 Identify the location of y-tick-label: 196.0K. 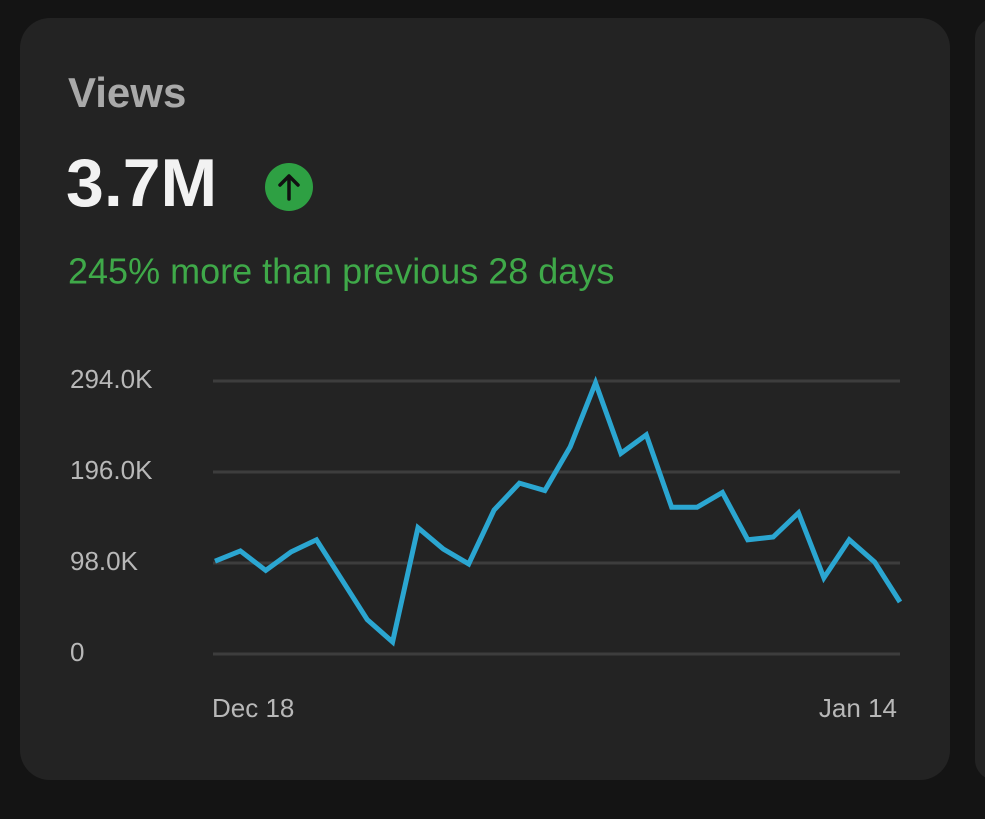
(111, 470).